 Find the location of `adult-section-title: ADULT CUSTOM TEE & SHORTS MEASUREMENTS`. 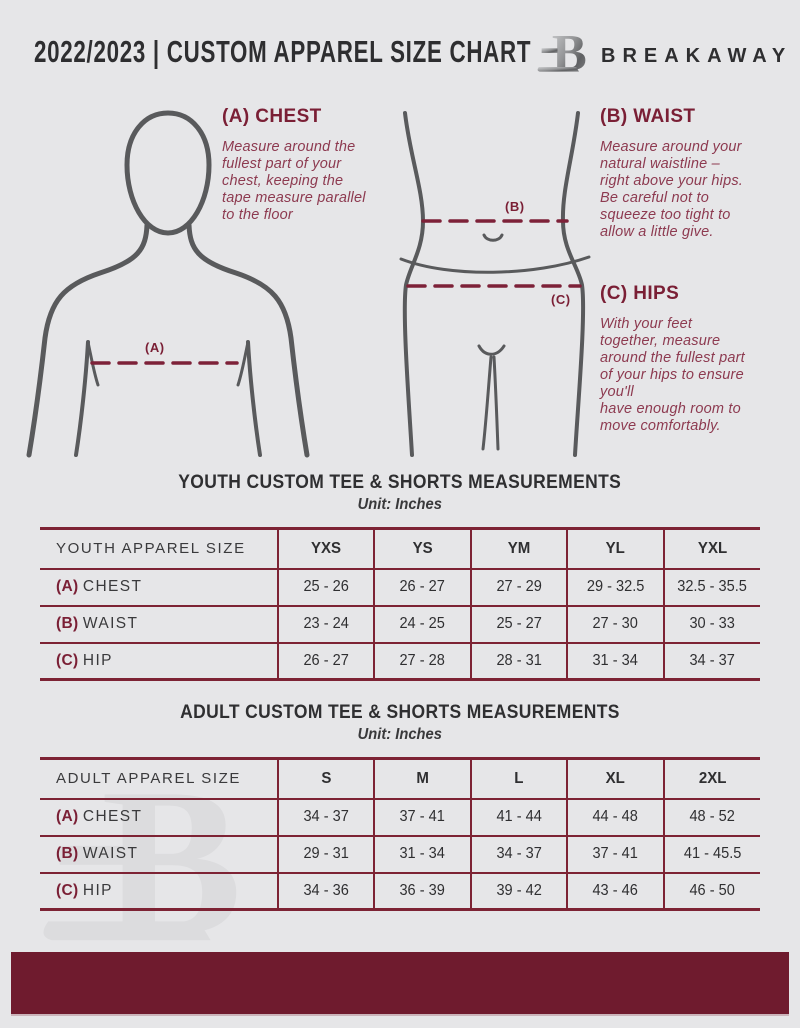

adult-section-title: ADULT CUSTOM TEE & SHORTS MEASUREMENTS is located at coordinates (400, 712).